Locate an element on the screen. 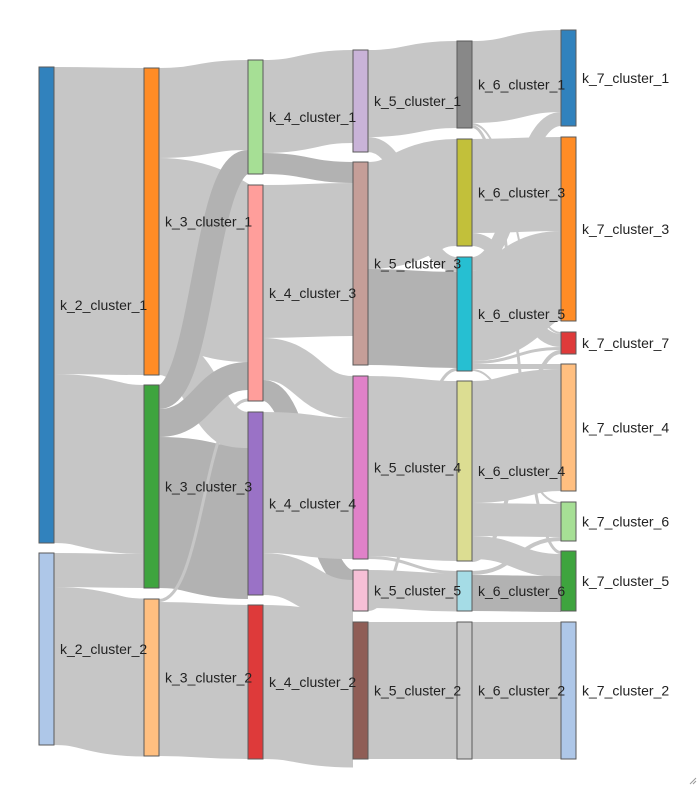  node-label: k_7_cluster_3 is located at coordinates (625, 229).